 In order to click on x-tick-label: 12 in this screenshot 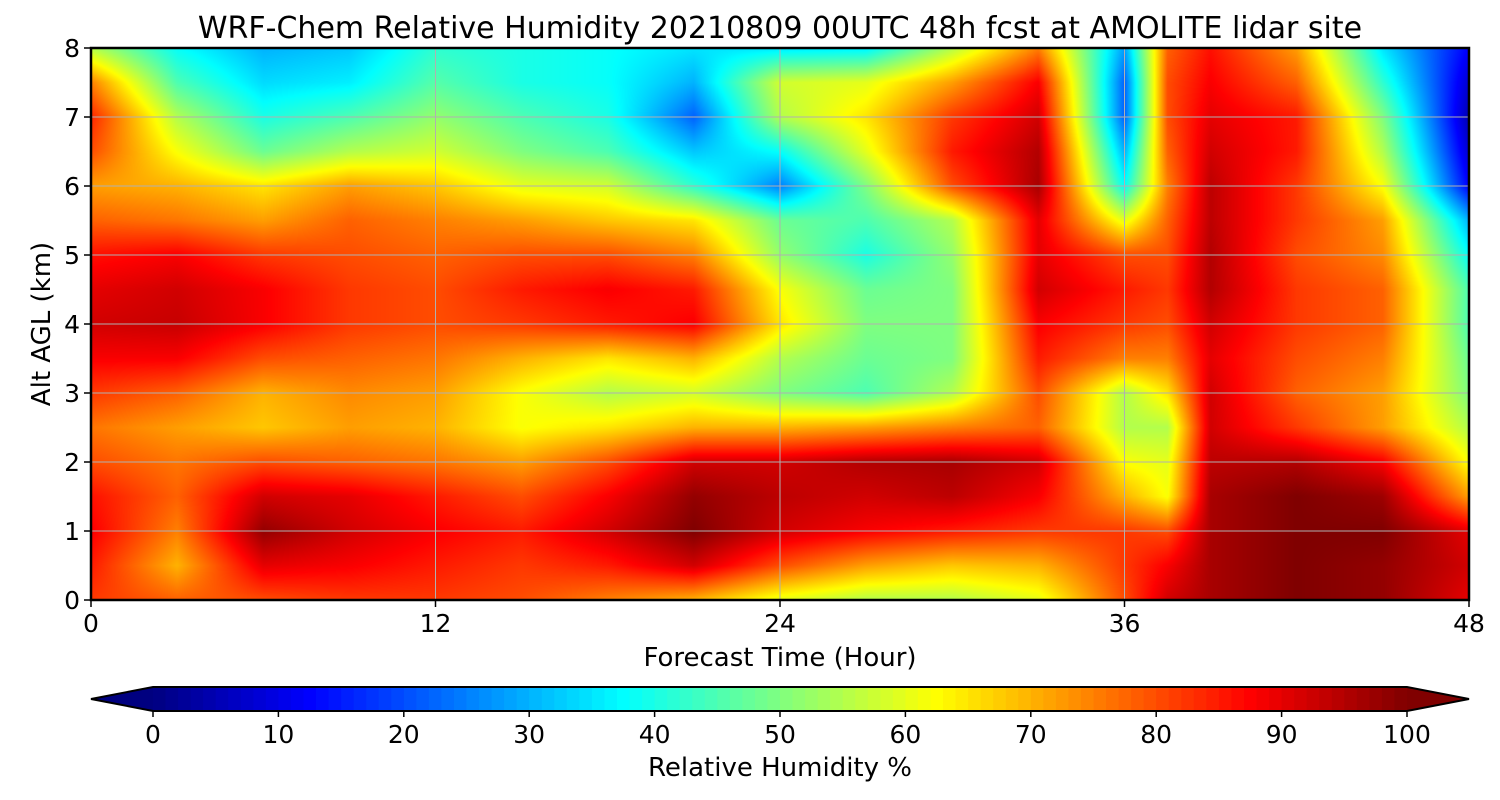, I will do `click(436, 623)`.